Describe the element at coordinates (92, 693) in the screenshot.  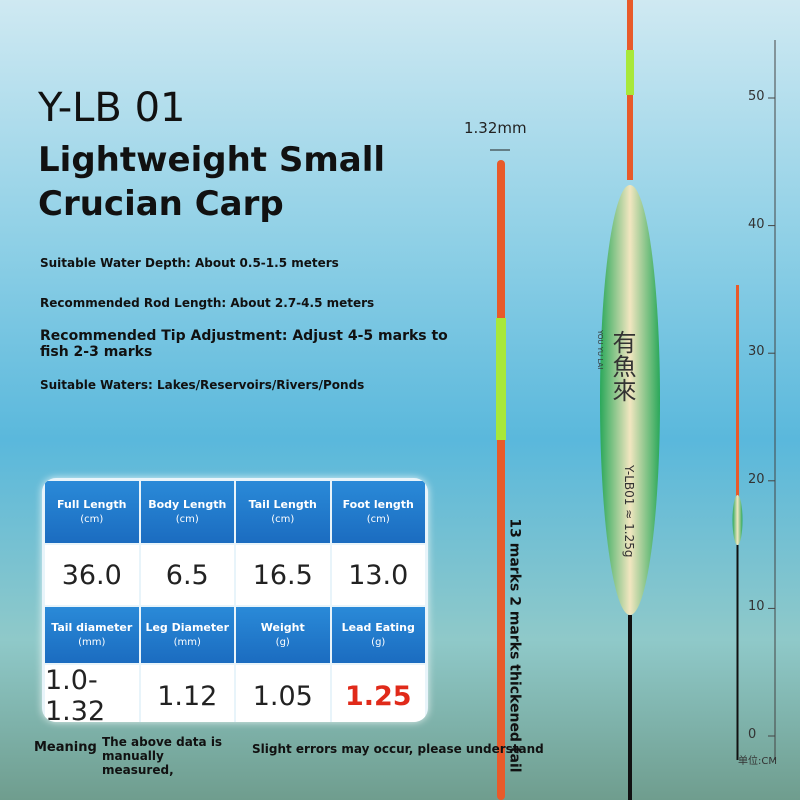
I see `value-cell: 1.0-1.32` at that location.